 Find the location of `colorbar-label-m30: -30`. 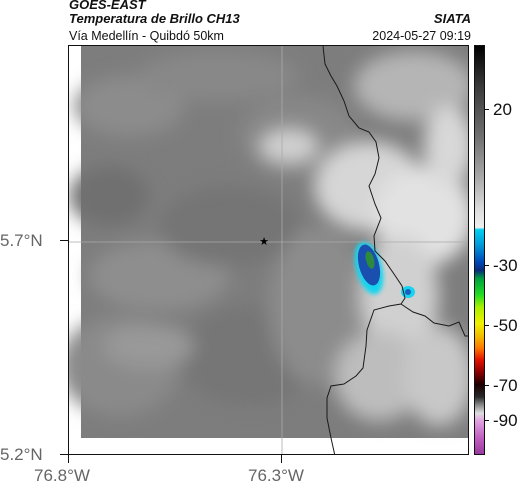

colorbar-label-m30: -30 is located at coordinates (505, 265).